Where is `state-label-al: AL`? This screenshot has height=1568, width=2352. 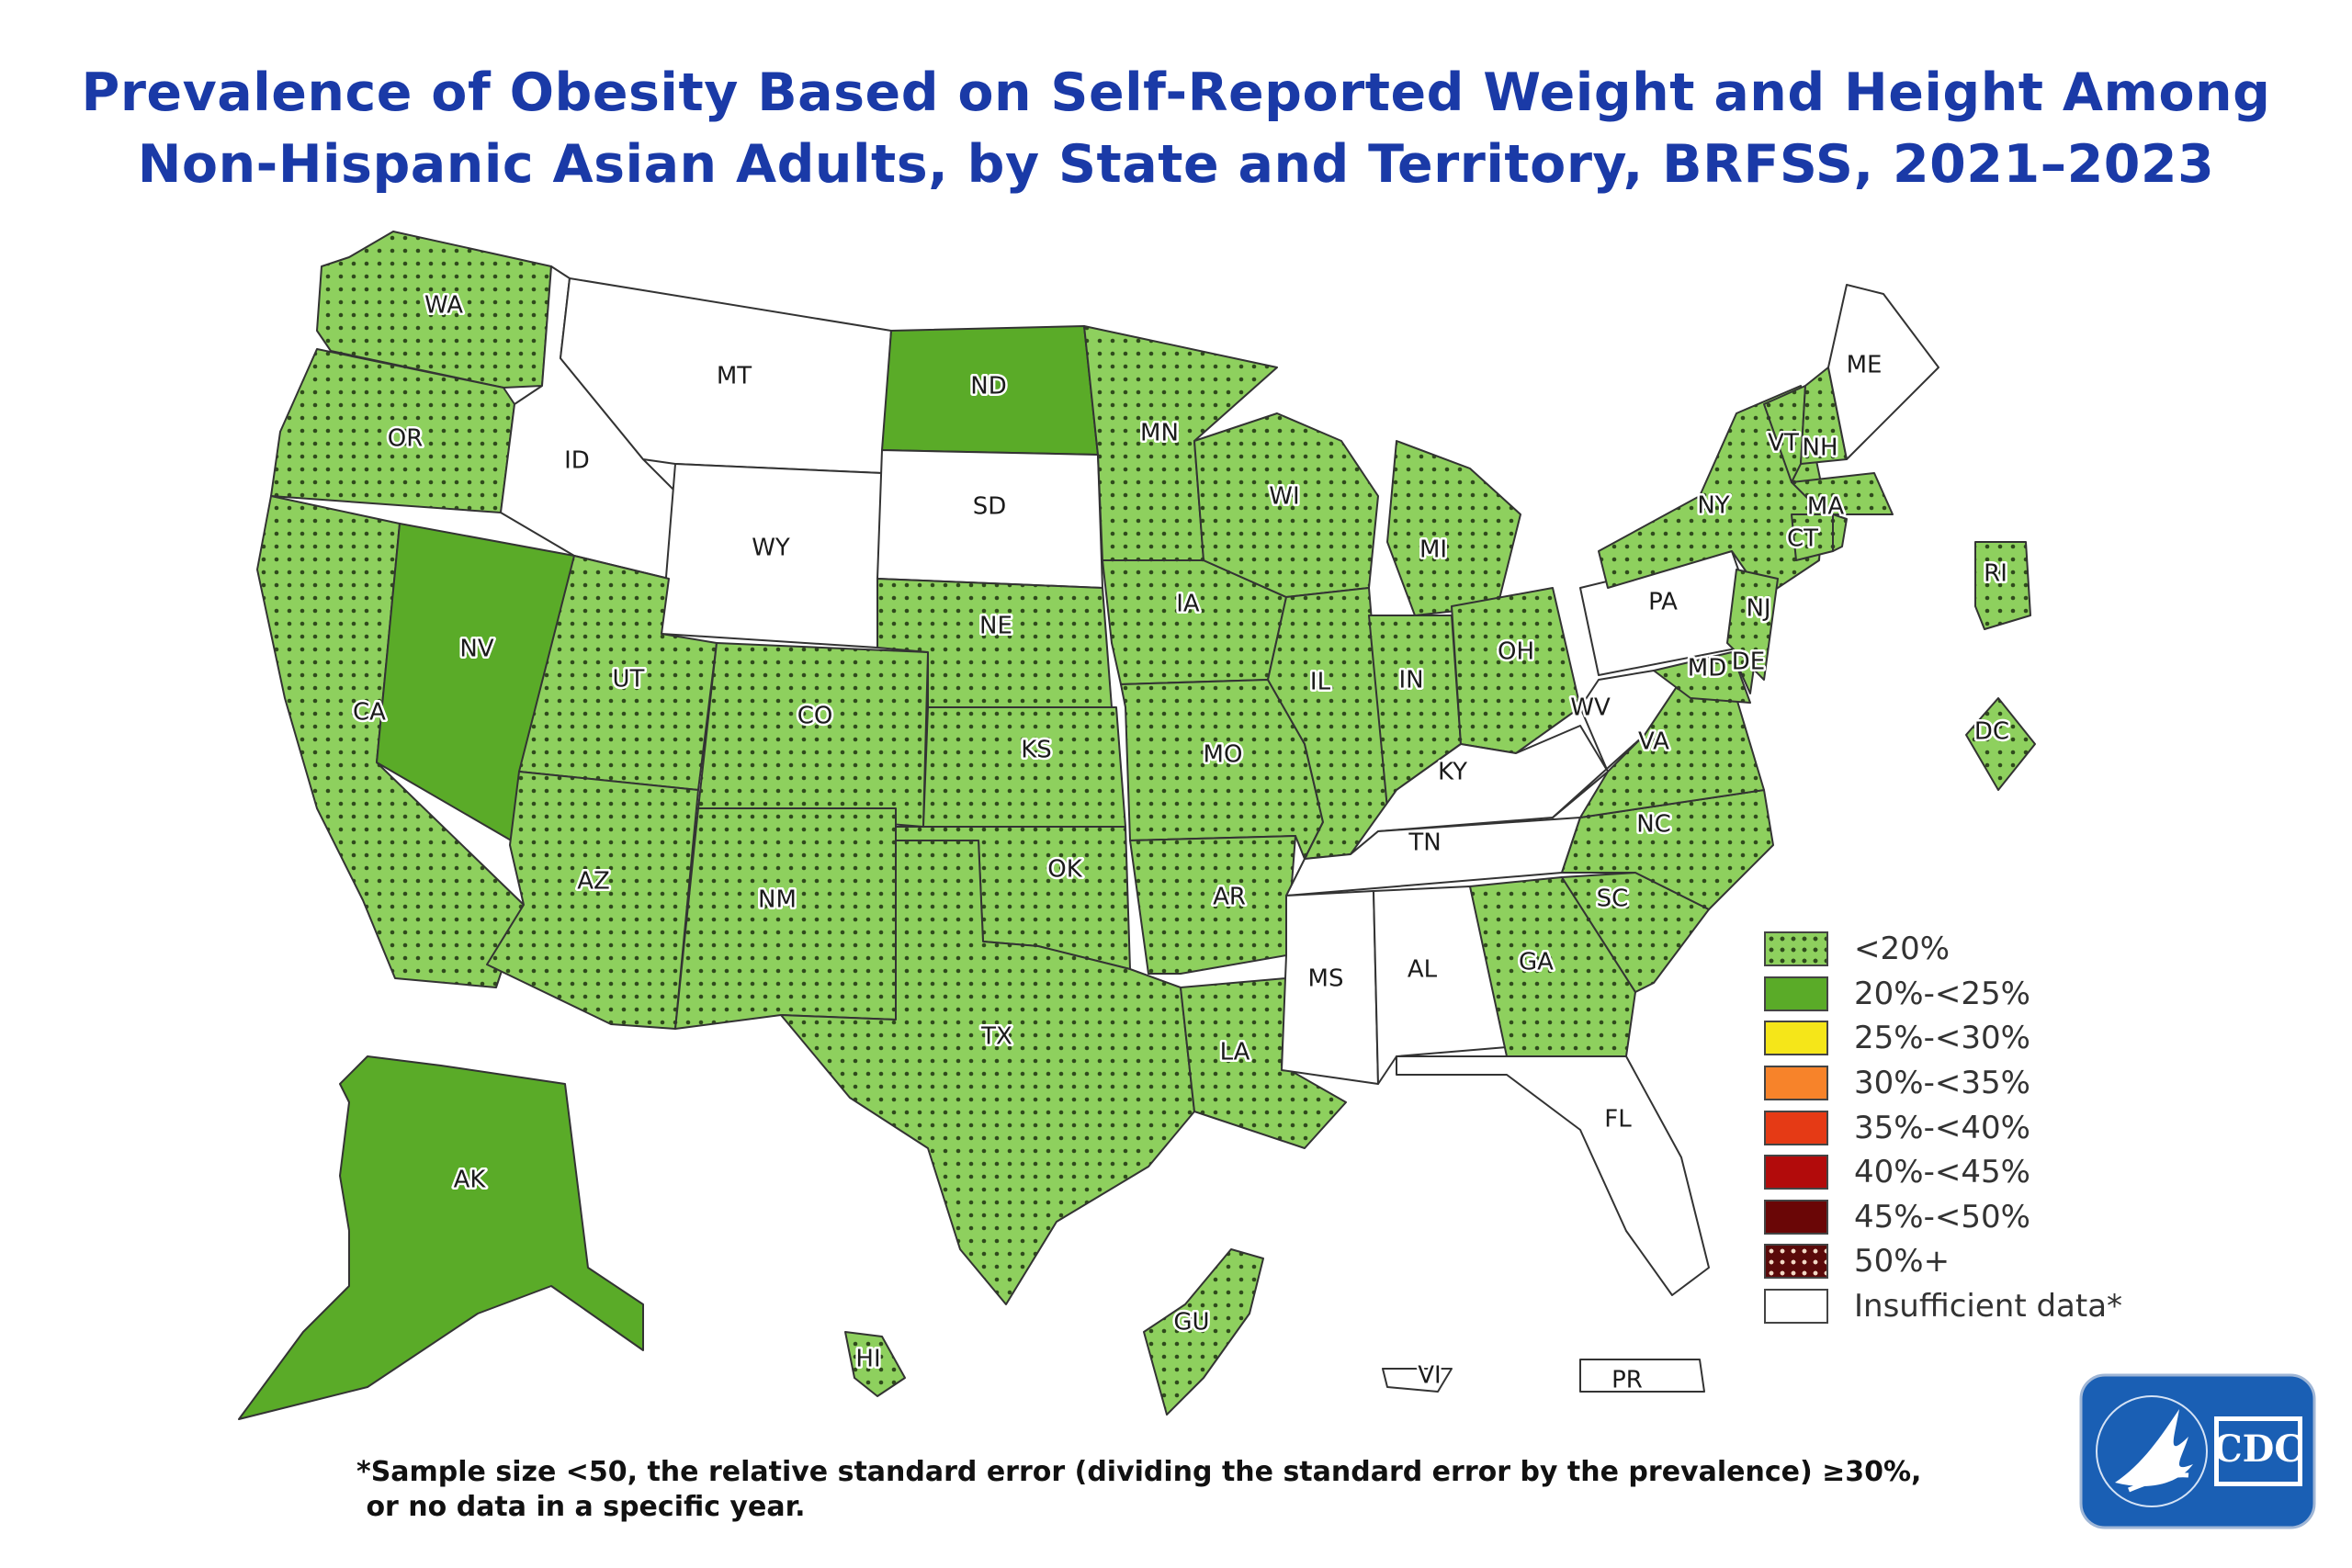
state-label-al: AL is located at coordinates (1423, 970).